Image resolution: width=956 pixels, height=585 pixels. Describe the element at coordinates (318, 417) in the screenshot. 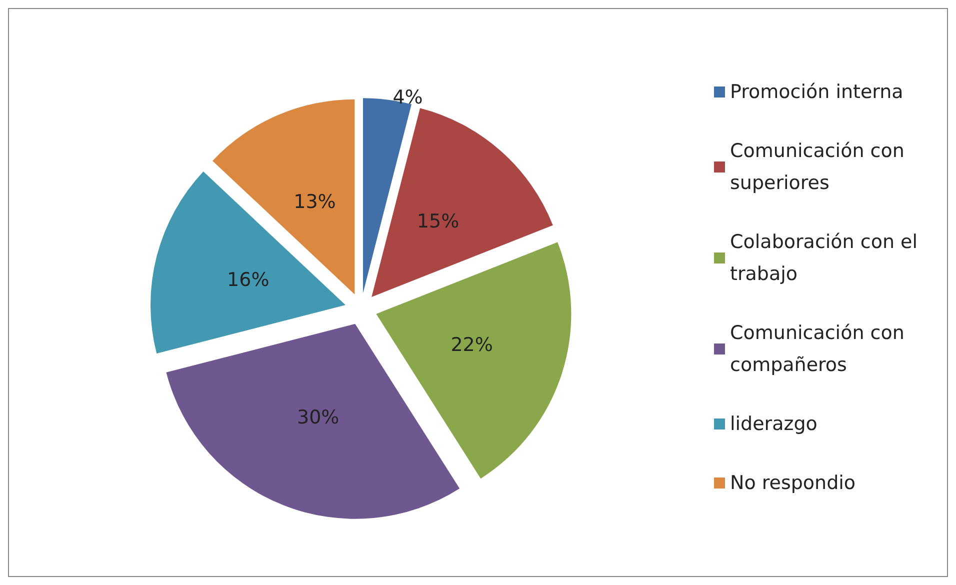

I see `data-label: 30%` at that location.